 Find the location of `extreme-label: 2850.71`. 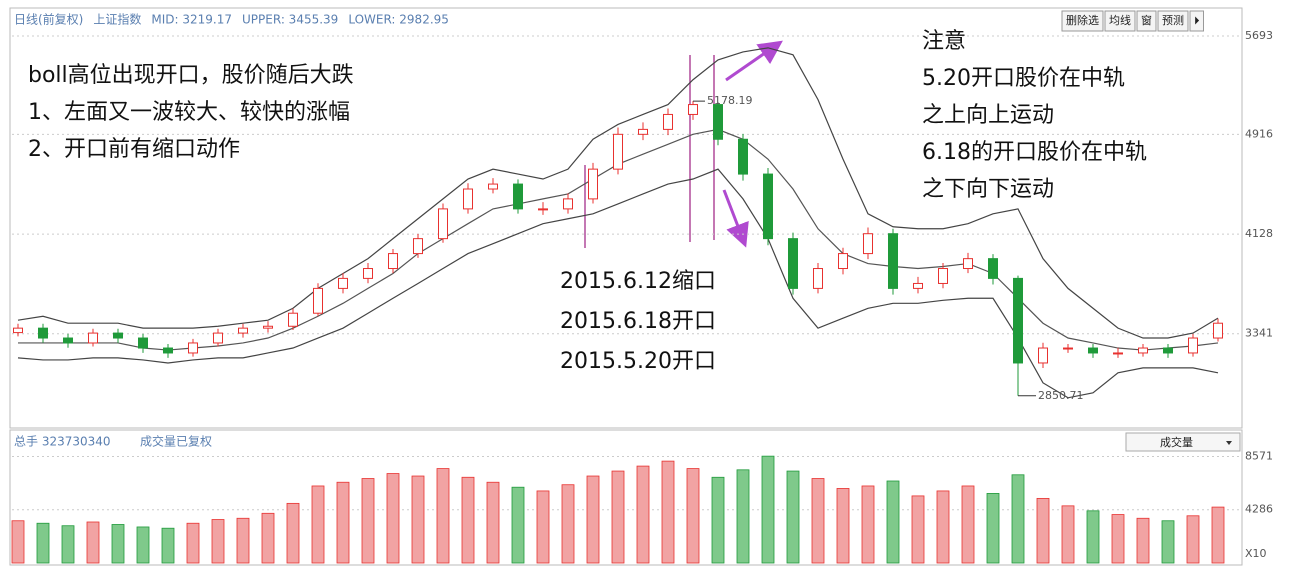

extreme-label: 2850.71 is located at coordinates (1061, 395).